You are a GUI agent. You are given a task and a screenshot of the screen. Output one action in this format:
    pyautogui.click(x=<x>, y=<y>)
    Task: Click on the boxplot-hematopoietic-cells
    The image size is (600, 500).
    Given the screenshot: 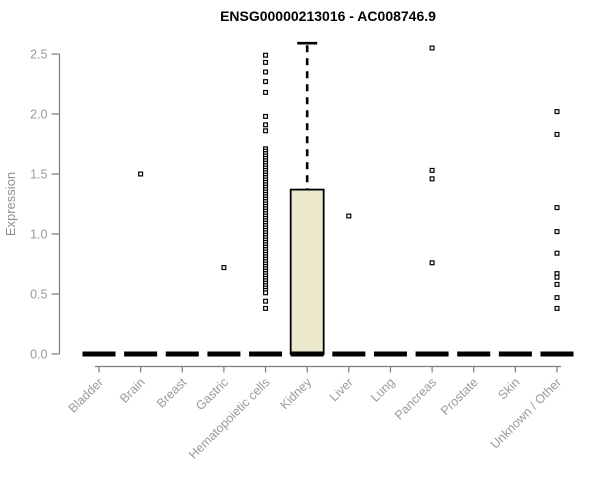 What is the action you would take?
    pyautogui.click(x=266, y=204)
    